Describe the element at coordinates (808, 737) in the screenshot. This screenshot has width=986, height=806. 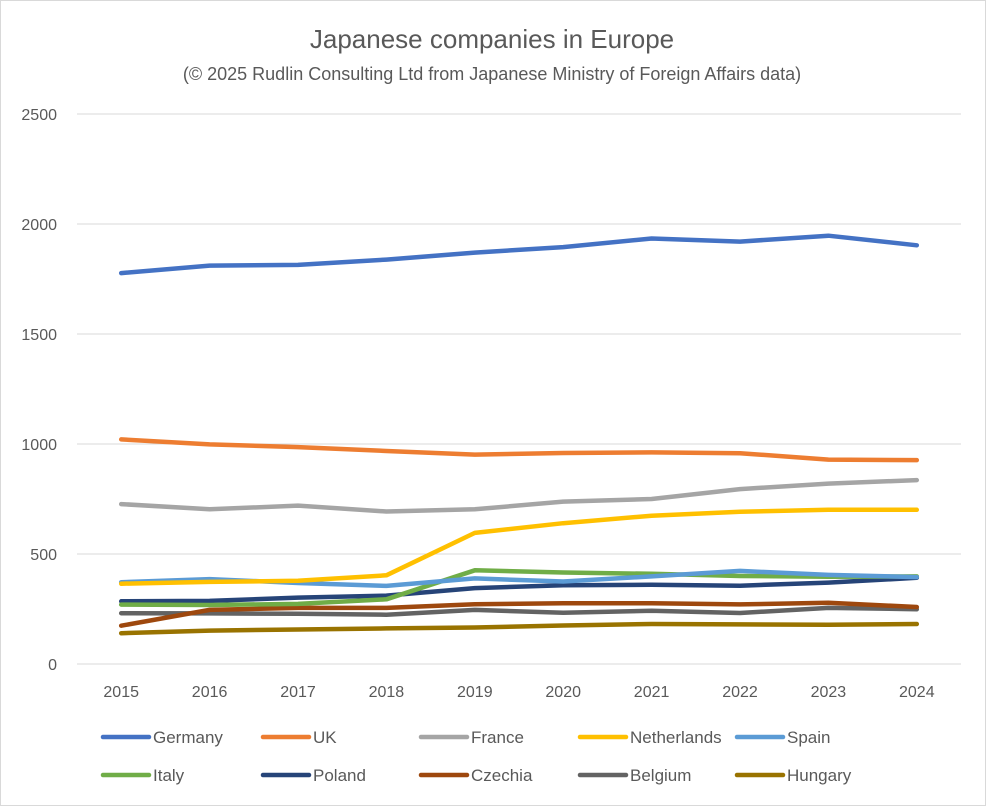
I see `legend-label: Spain` at that location.